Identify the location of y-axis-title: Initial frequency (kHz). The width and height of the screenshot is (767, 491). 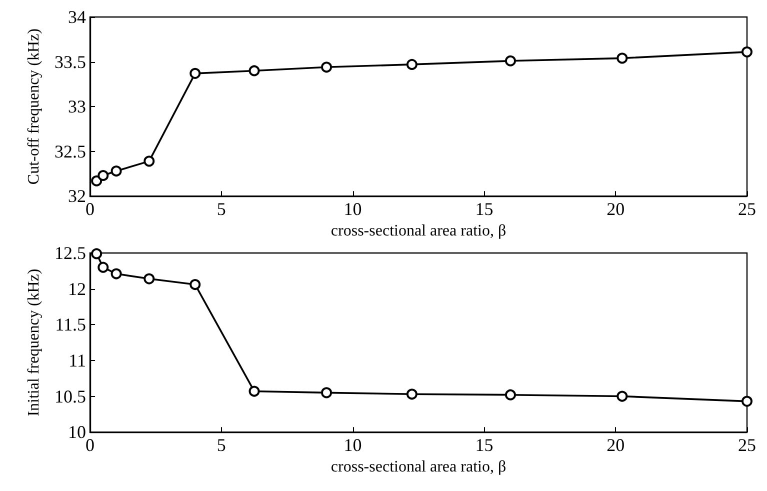
(34, 342).